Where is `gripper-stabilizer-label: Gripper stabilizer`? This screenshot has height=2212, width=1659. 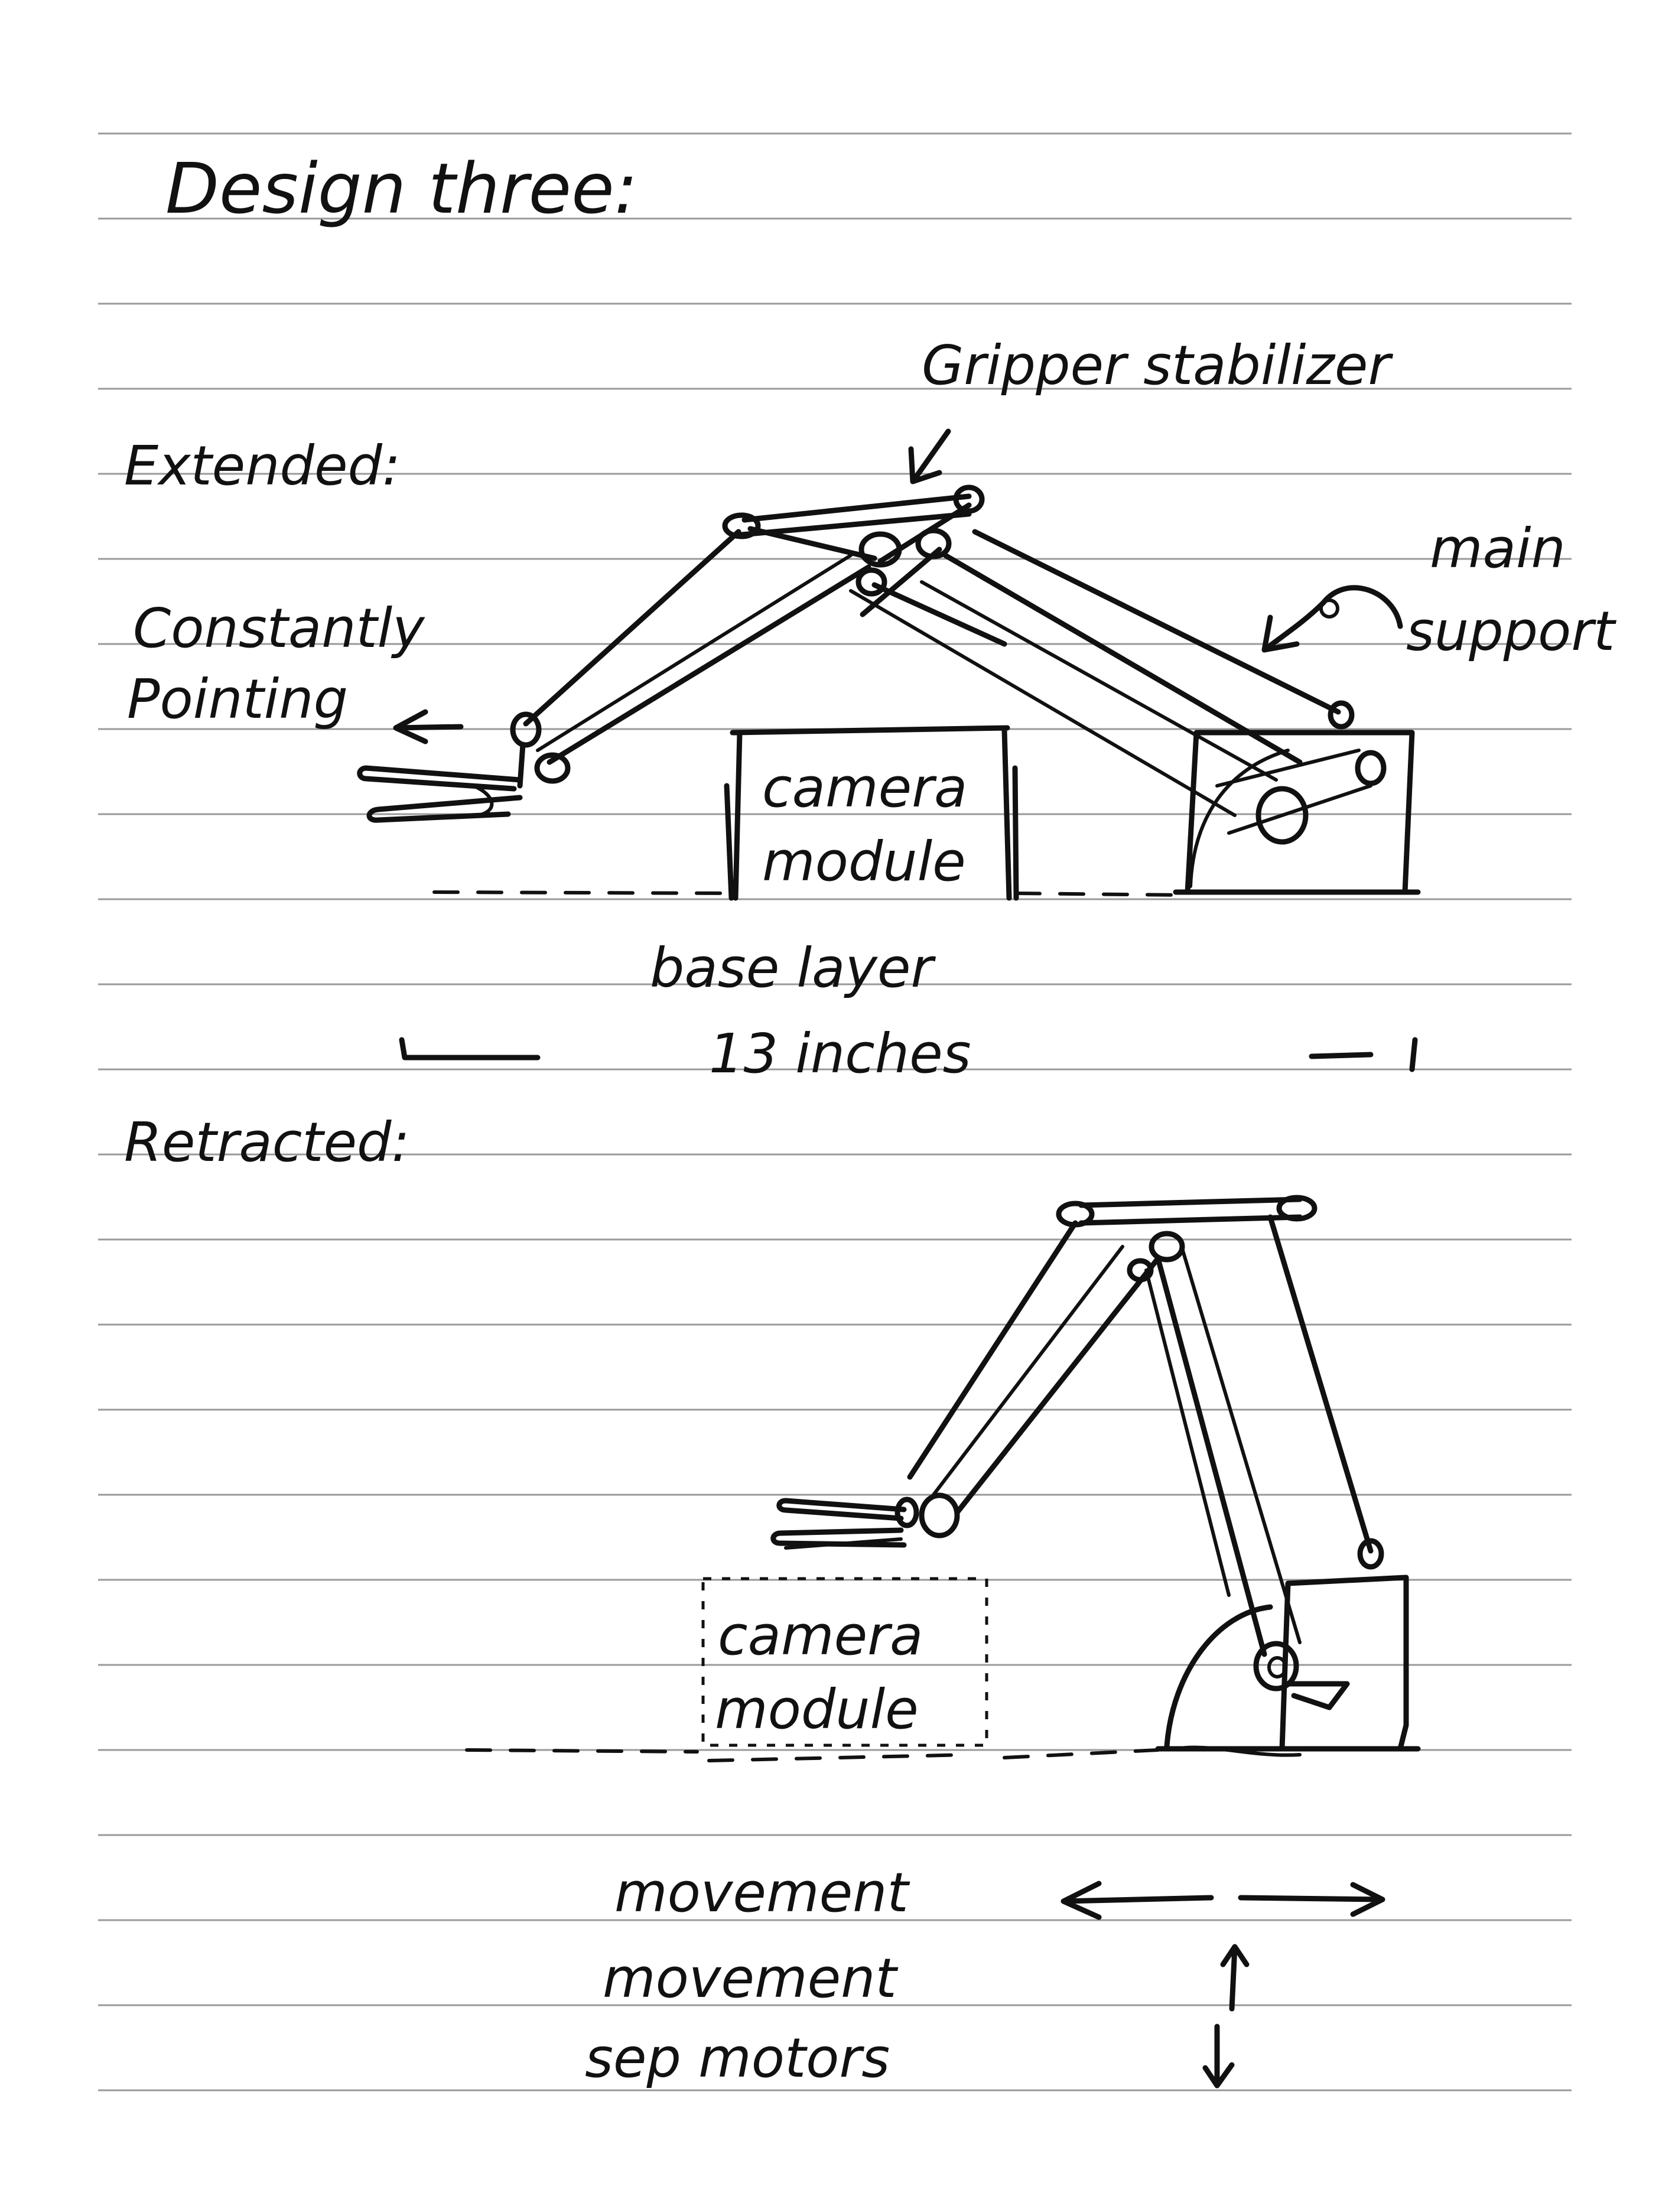
gripper-stabilizer-label: Gripper stabilizer is located at coordinates (1157, 365).